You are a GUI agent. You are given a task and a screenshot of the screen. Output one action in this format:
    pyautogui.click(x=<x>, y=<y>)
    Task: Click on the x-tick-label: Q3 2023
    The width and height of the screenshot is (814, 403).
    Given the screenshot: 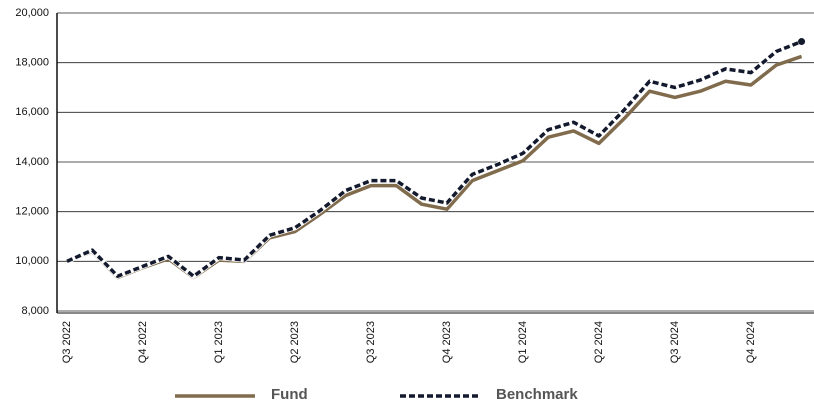 What is the action you would take?
    pyautogui.click(x=371, y=342)
    